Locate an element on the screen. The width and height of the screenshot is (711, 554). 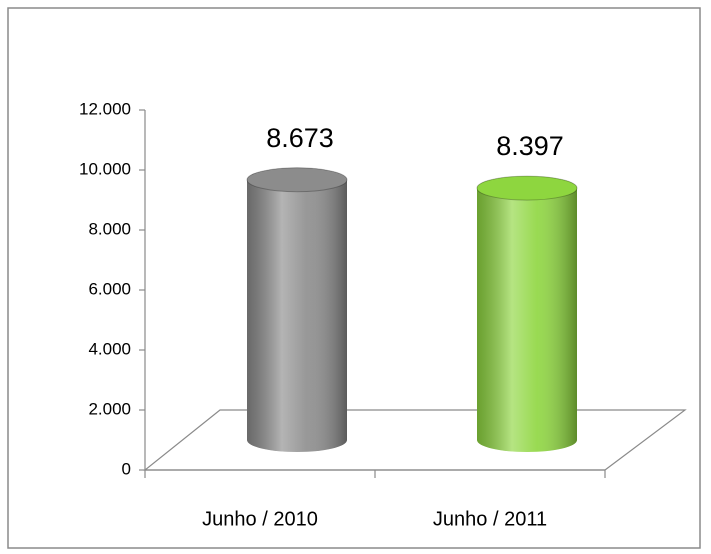
y-tick-label: 10.000 is located at coordinates (105, 168).